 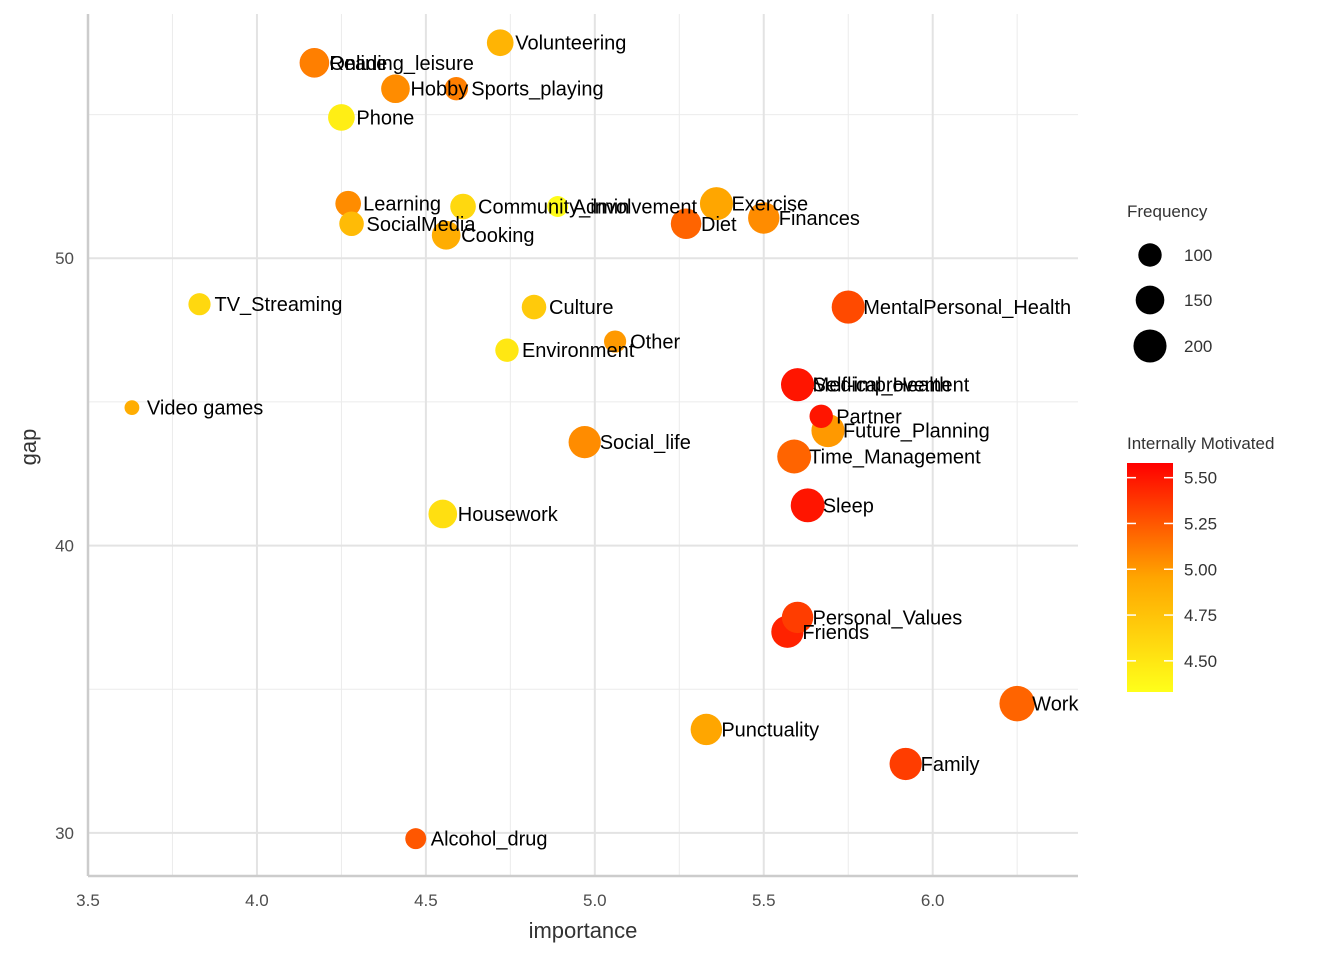 I want to click on data-point-label: Video games, so click(x=205, y=409).